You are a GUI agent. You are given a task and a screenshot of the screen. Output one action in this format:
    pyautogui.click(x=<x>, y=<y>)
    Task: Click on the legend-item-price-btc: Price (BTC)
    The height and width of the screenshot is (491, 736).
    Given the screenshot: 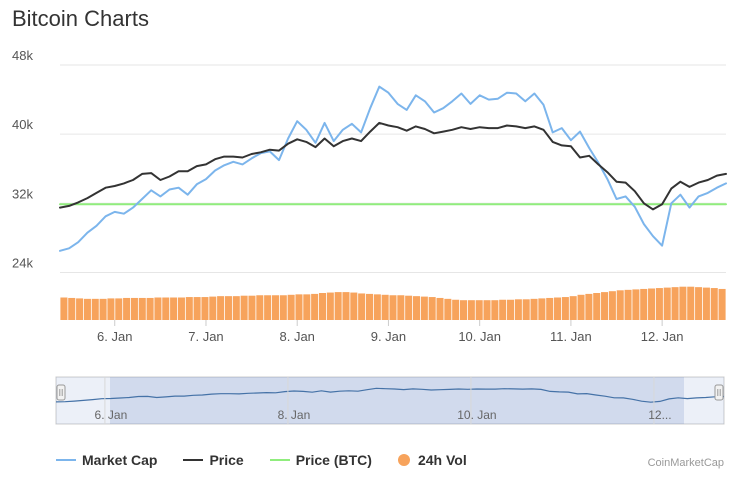 What is the action you would take?
    pyautogui.click(x=320, y=460)
    